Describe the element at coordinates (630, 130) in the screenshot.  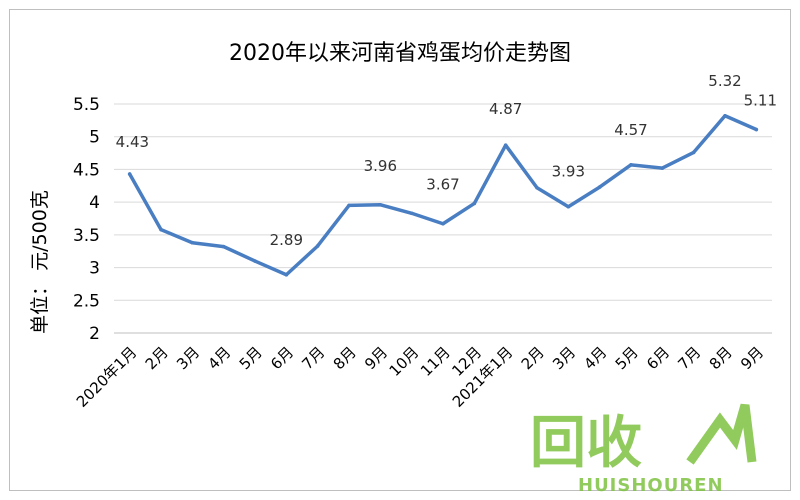
I see `data-label: 4.57` at that location.